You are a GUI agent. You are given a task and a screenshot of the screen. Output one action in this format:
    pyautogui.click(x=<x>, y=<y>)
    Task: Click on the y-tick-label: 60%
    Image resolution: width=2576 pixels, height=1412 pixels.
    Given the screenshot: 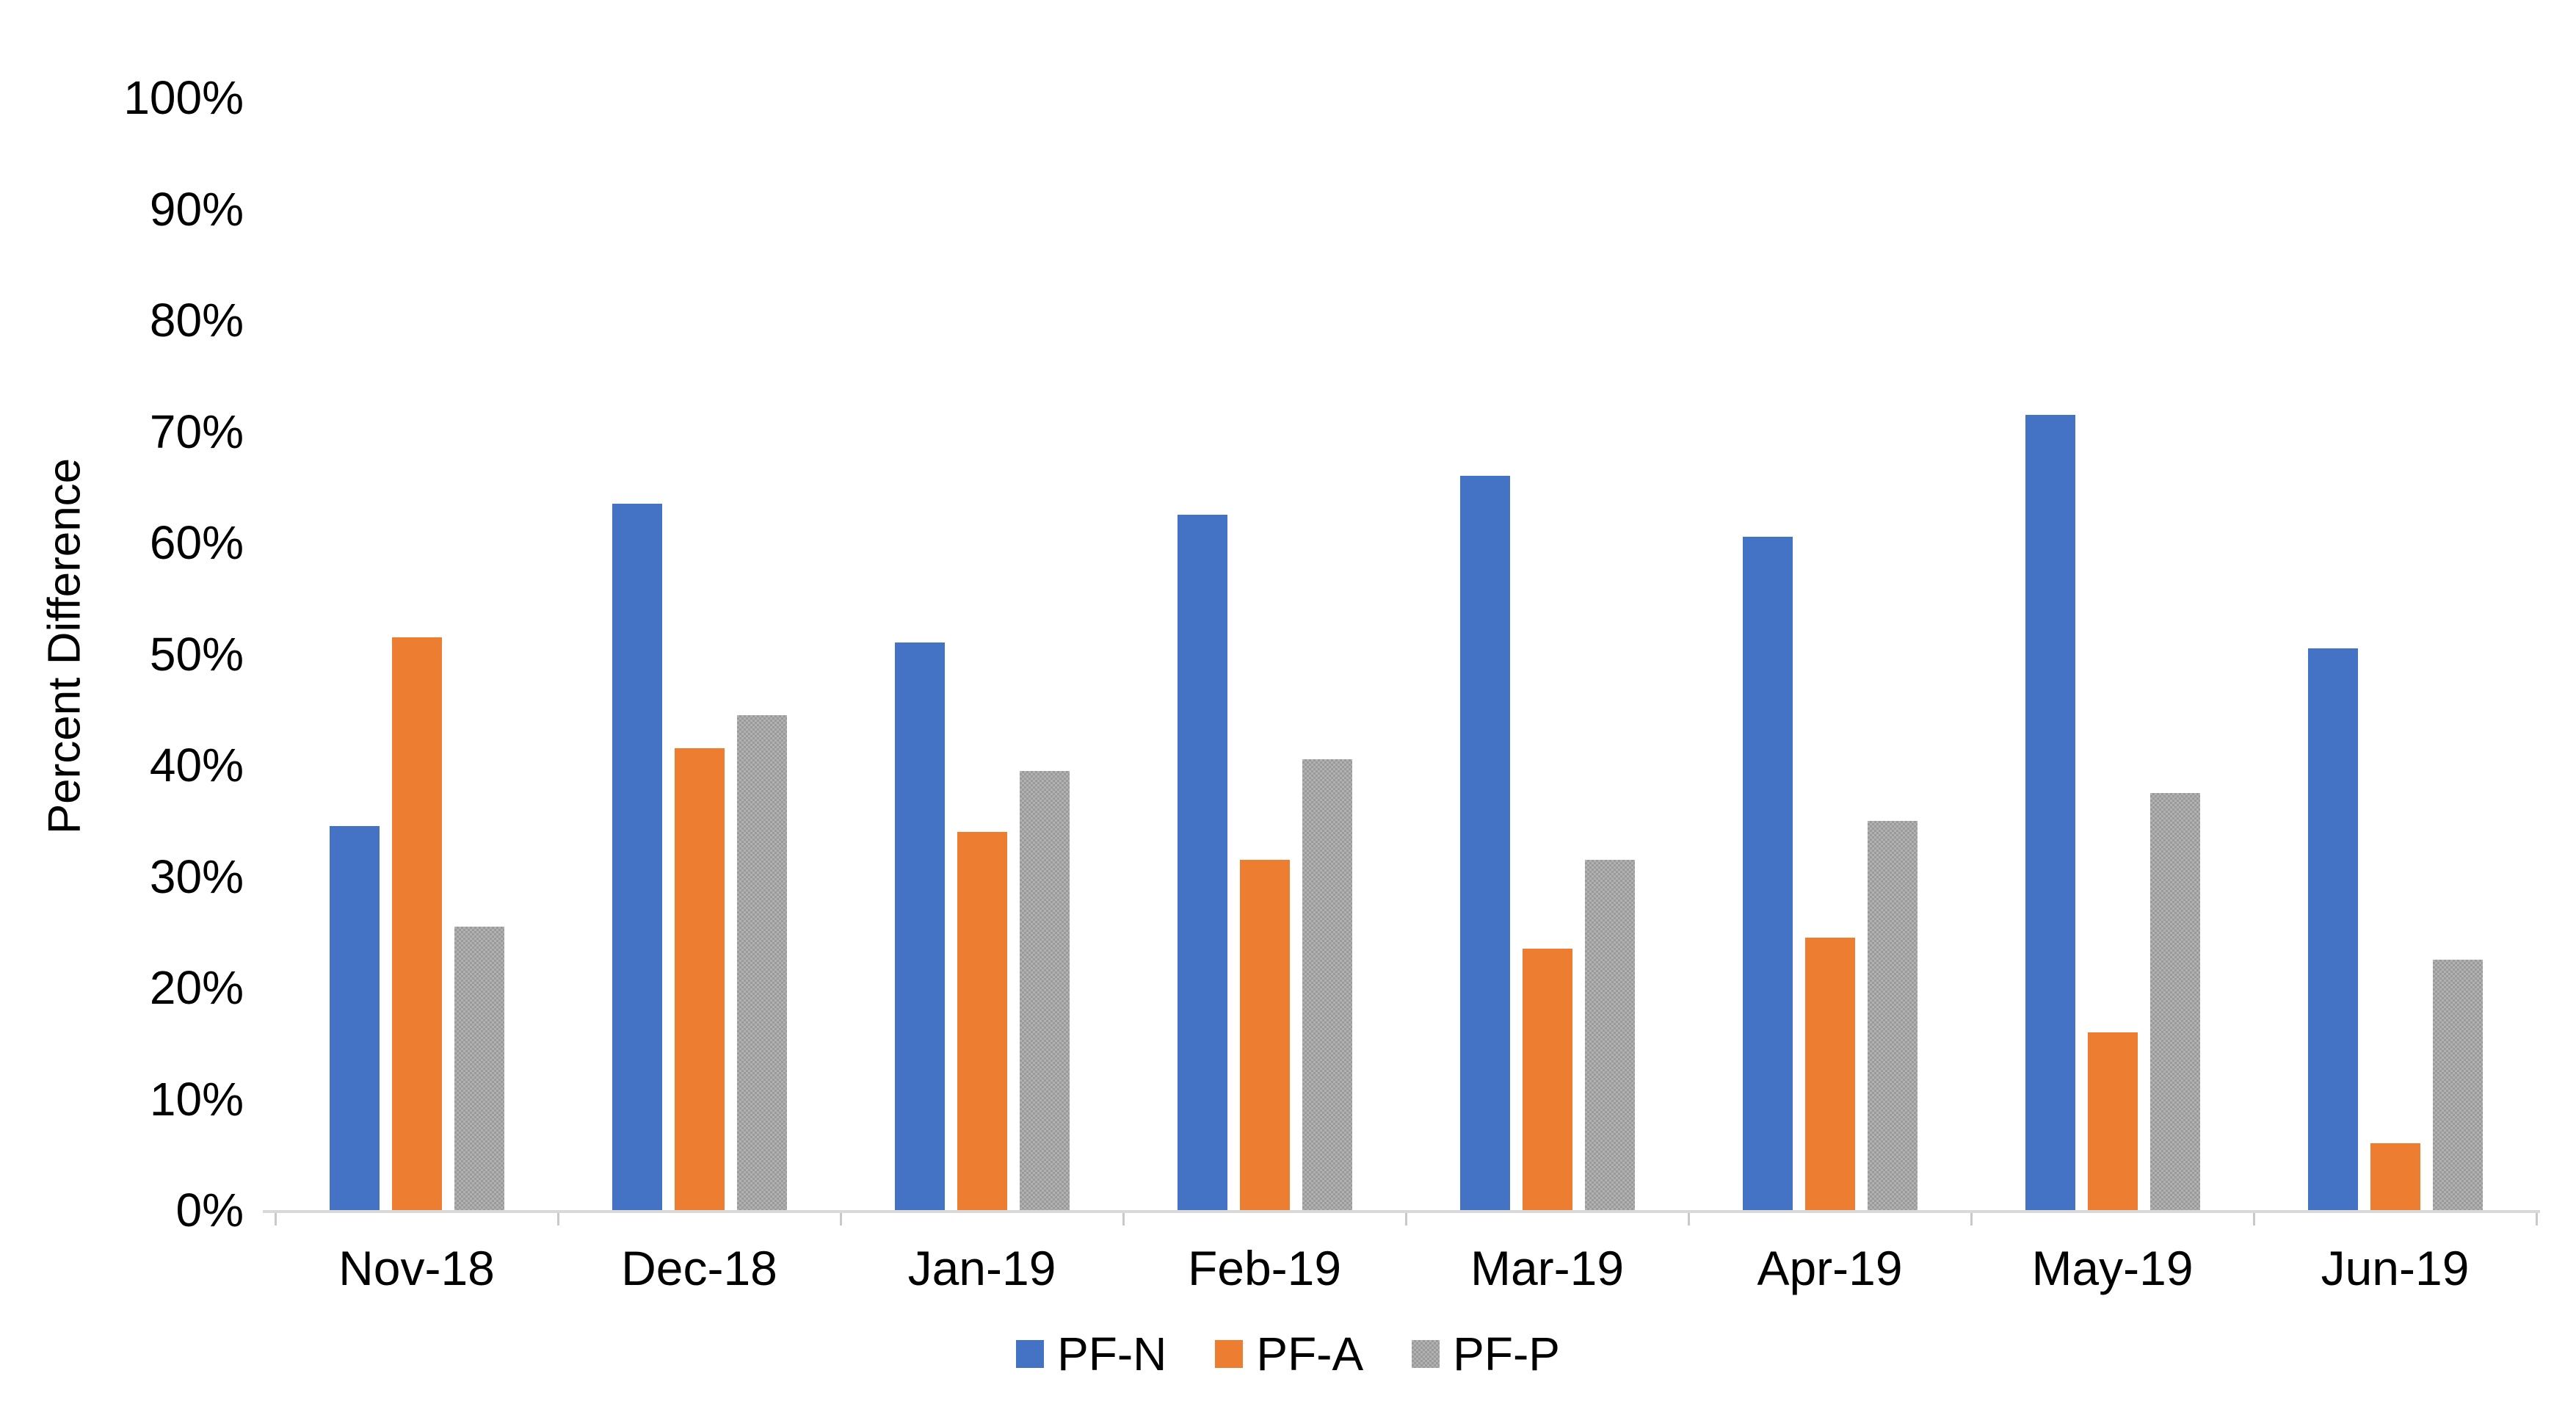 What is the action you would take?
    pyautogui.click(x=197, y=542)
    